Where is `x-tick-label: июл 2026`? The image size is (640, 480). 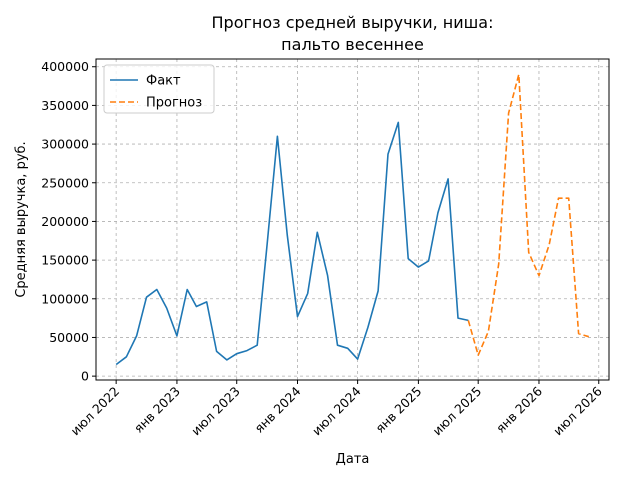
x-tick-label: июл 2026 is located at coordinates (577, 410).